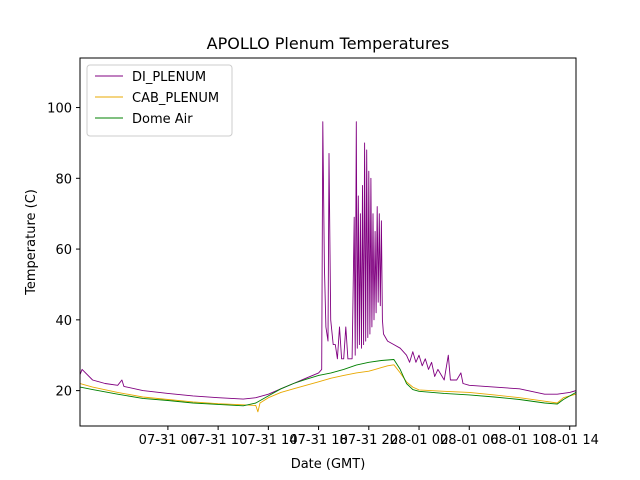  Describe the element at coordinates (169, 77) in the screenshot. I see `legend-label-di-plenum: DI_PLENUM` at that location.